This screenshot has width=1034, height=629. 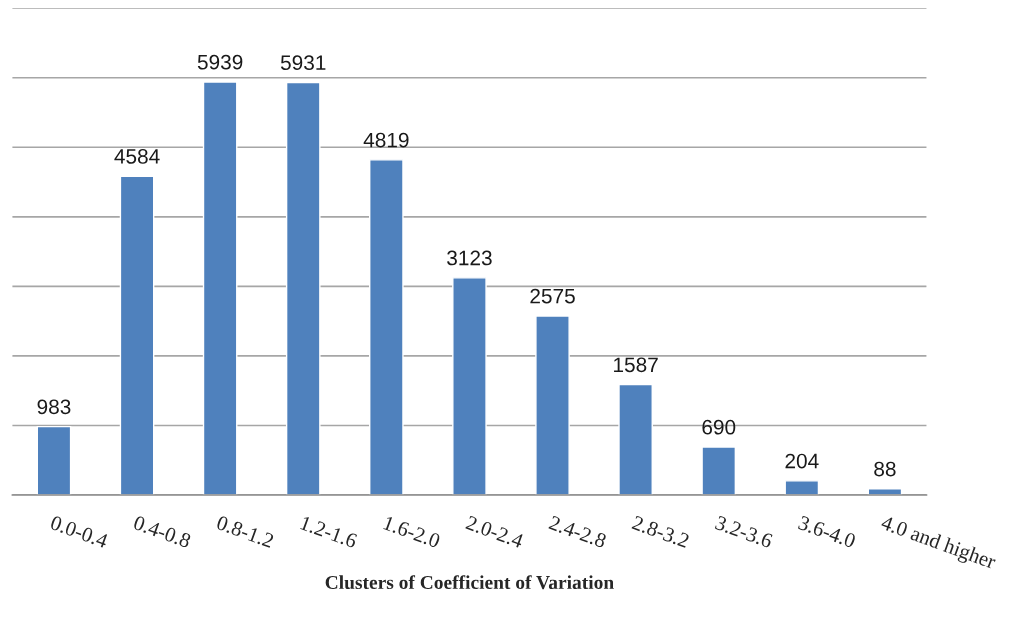 I want to click on x-tick-label: 0.8-1.2, so click(x=245, y=532).